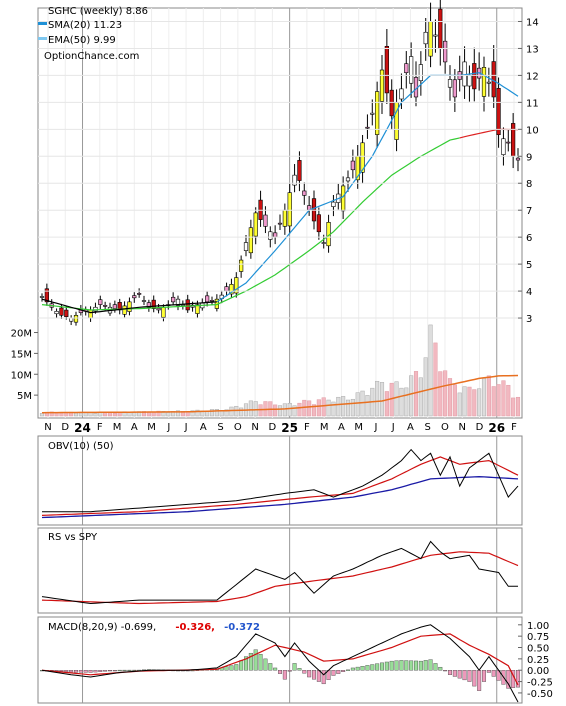 This screenshot has width=566, height=706. What do you see at coordinates (238, 427) in the screenshot?
I see `x-label: O` at bounding box center [238, 427].